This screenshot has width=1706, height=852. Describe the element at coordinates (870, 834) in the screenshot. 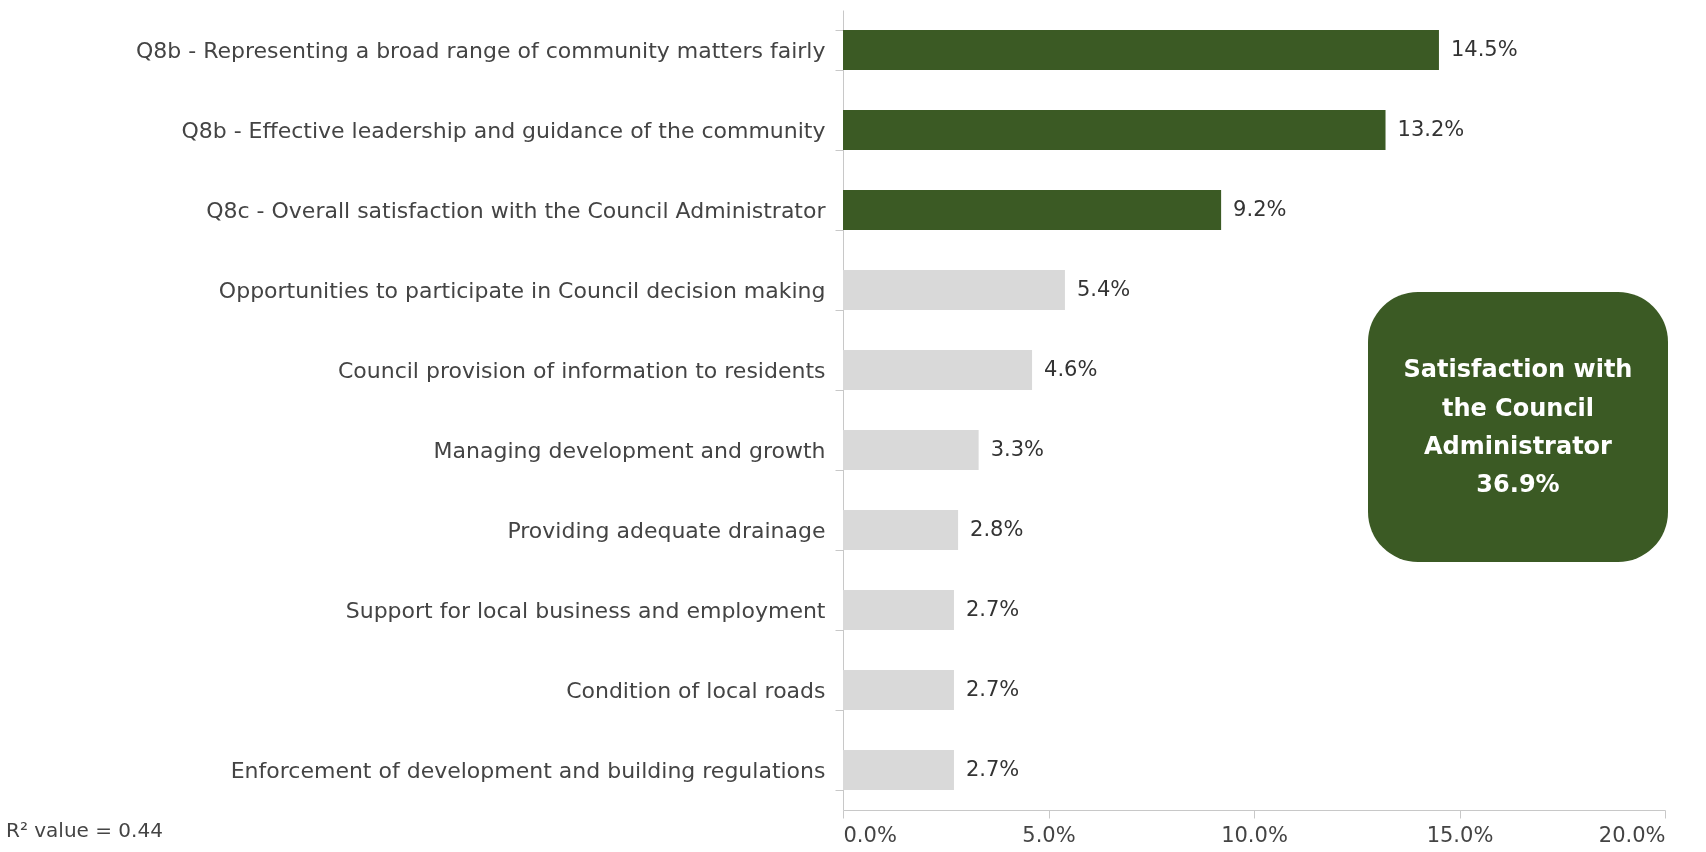

I see `x-tick-label: 0.0%` at that location.